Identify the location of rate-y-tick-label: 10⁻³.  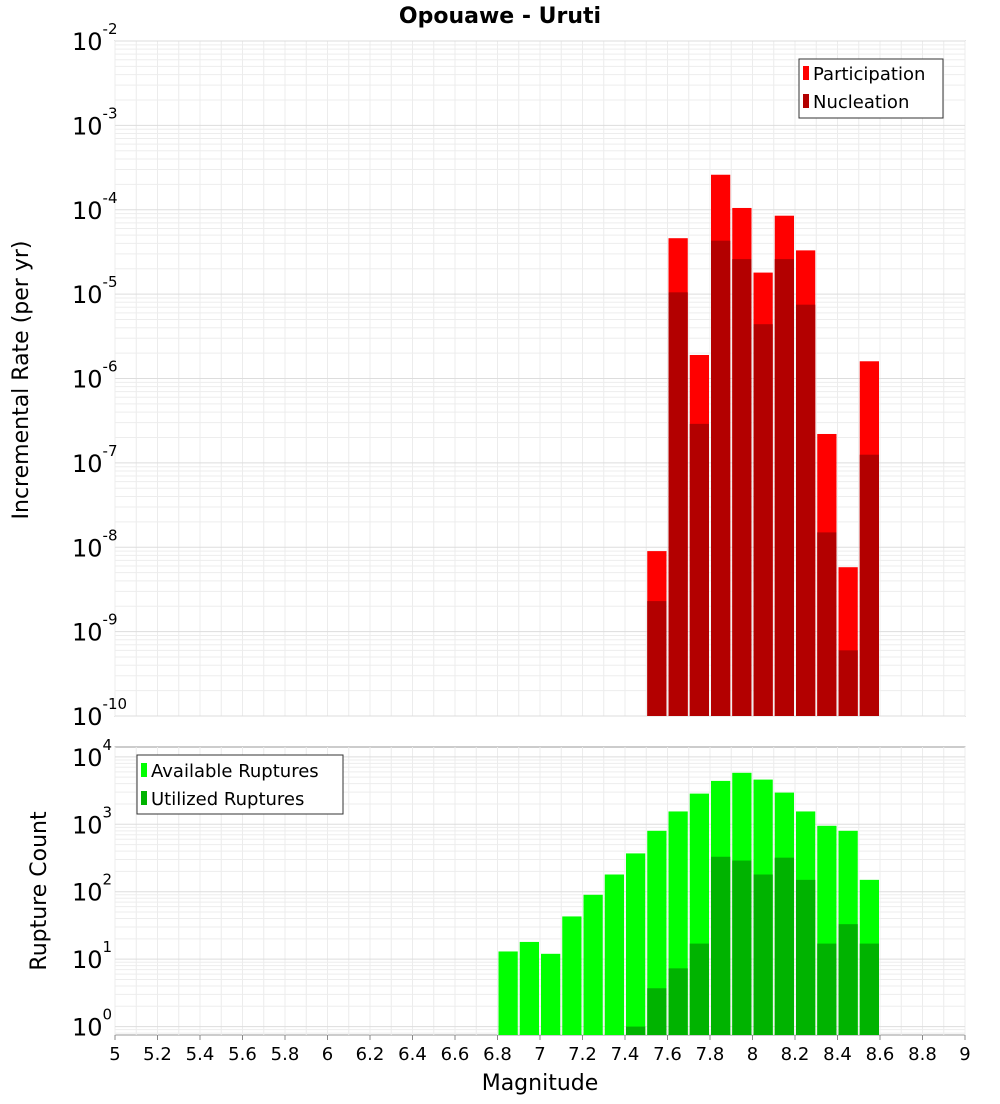
(95, 122).